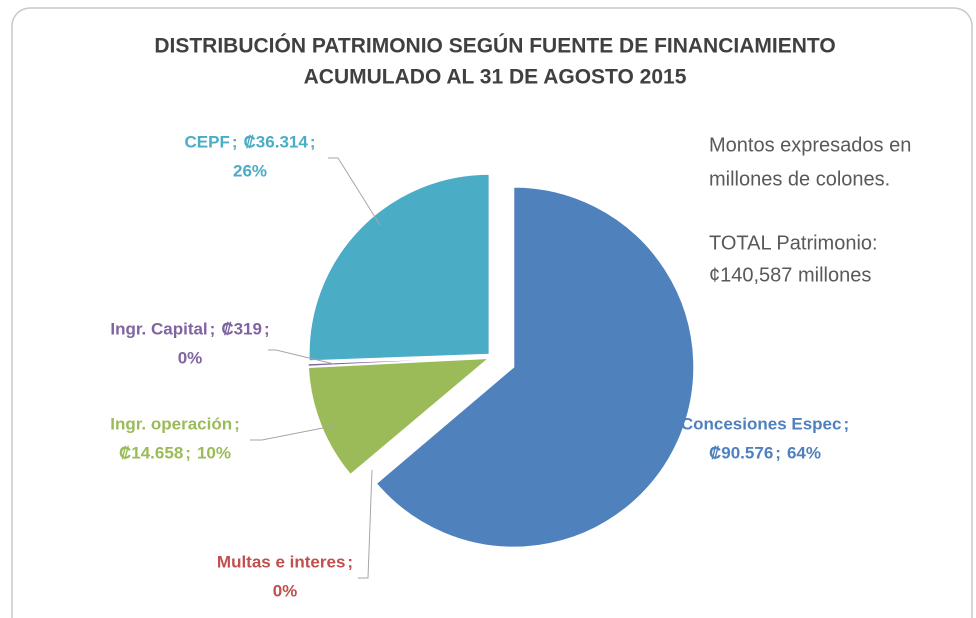 The height and width of the screenshot is (618, 976). I want to click on data-label: Ingr. Capital; ₡319;, so click(189, 329).